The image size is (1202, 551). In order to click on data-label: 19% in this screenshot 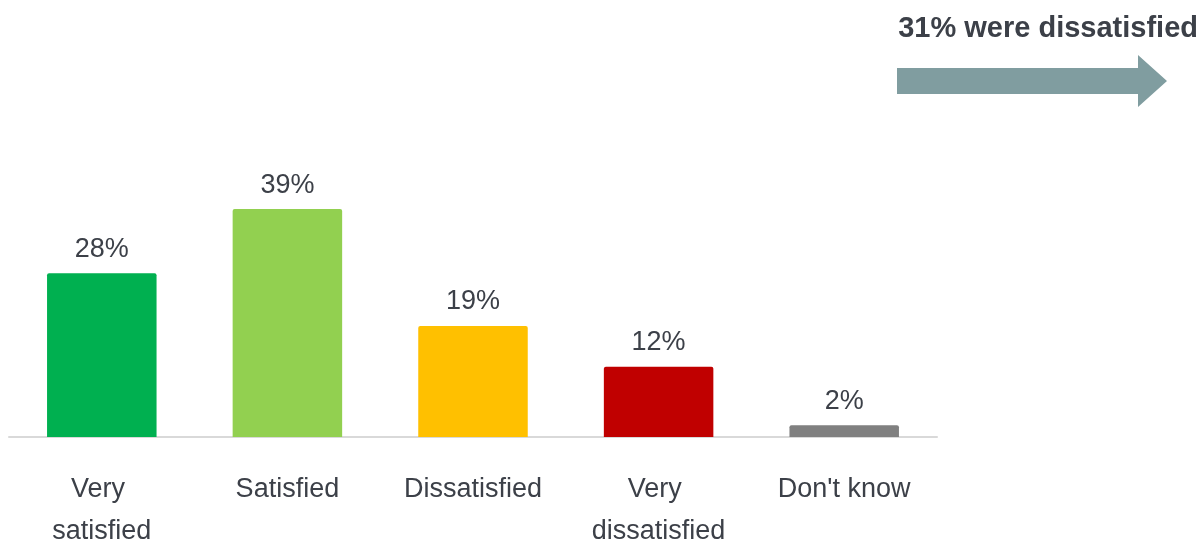, I will do `click(473, 300)`.